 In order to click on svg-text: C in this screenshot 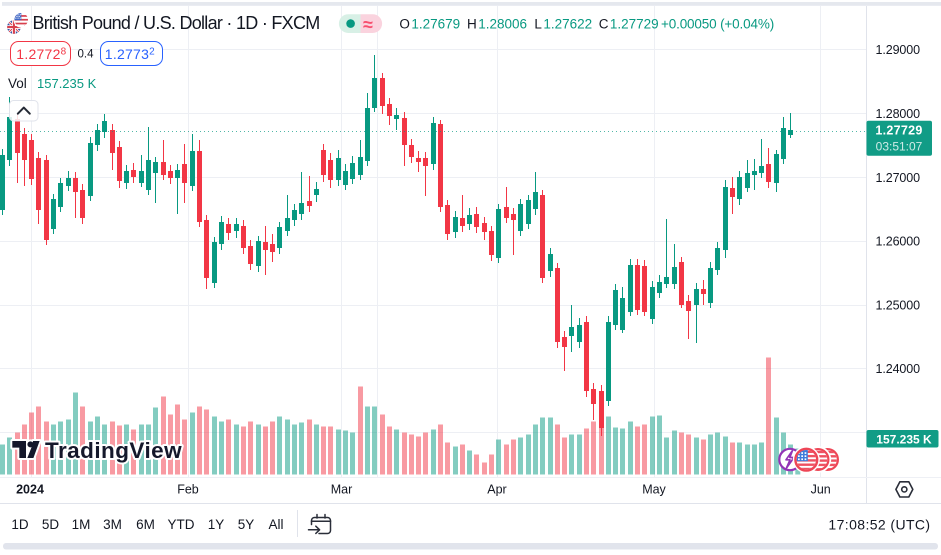, I will do `click(604, 24)`.